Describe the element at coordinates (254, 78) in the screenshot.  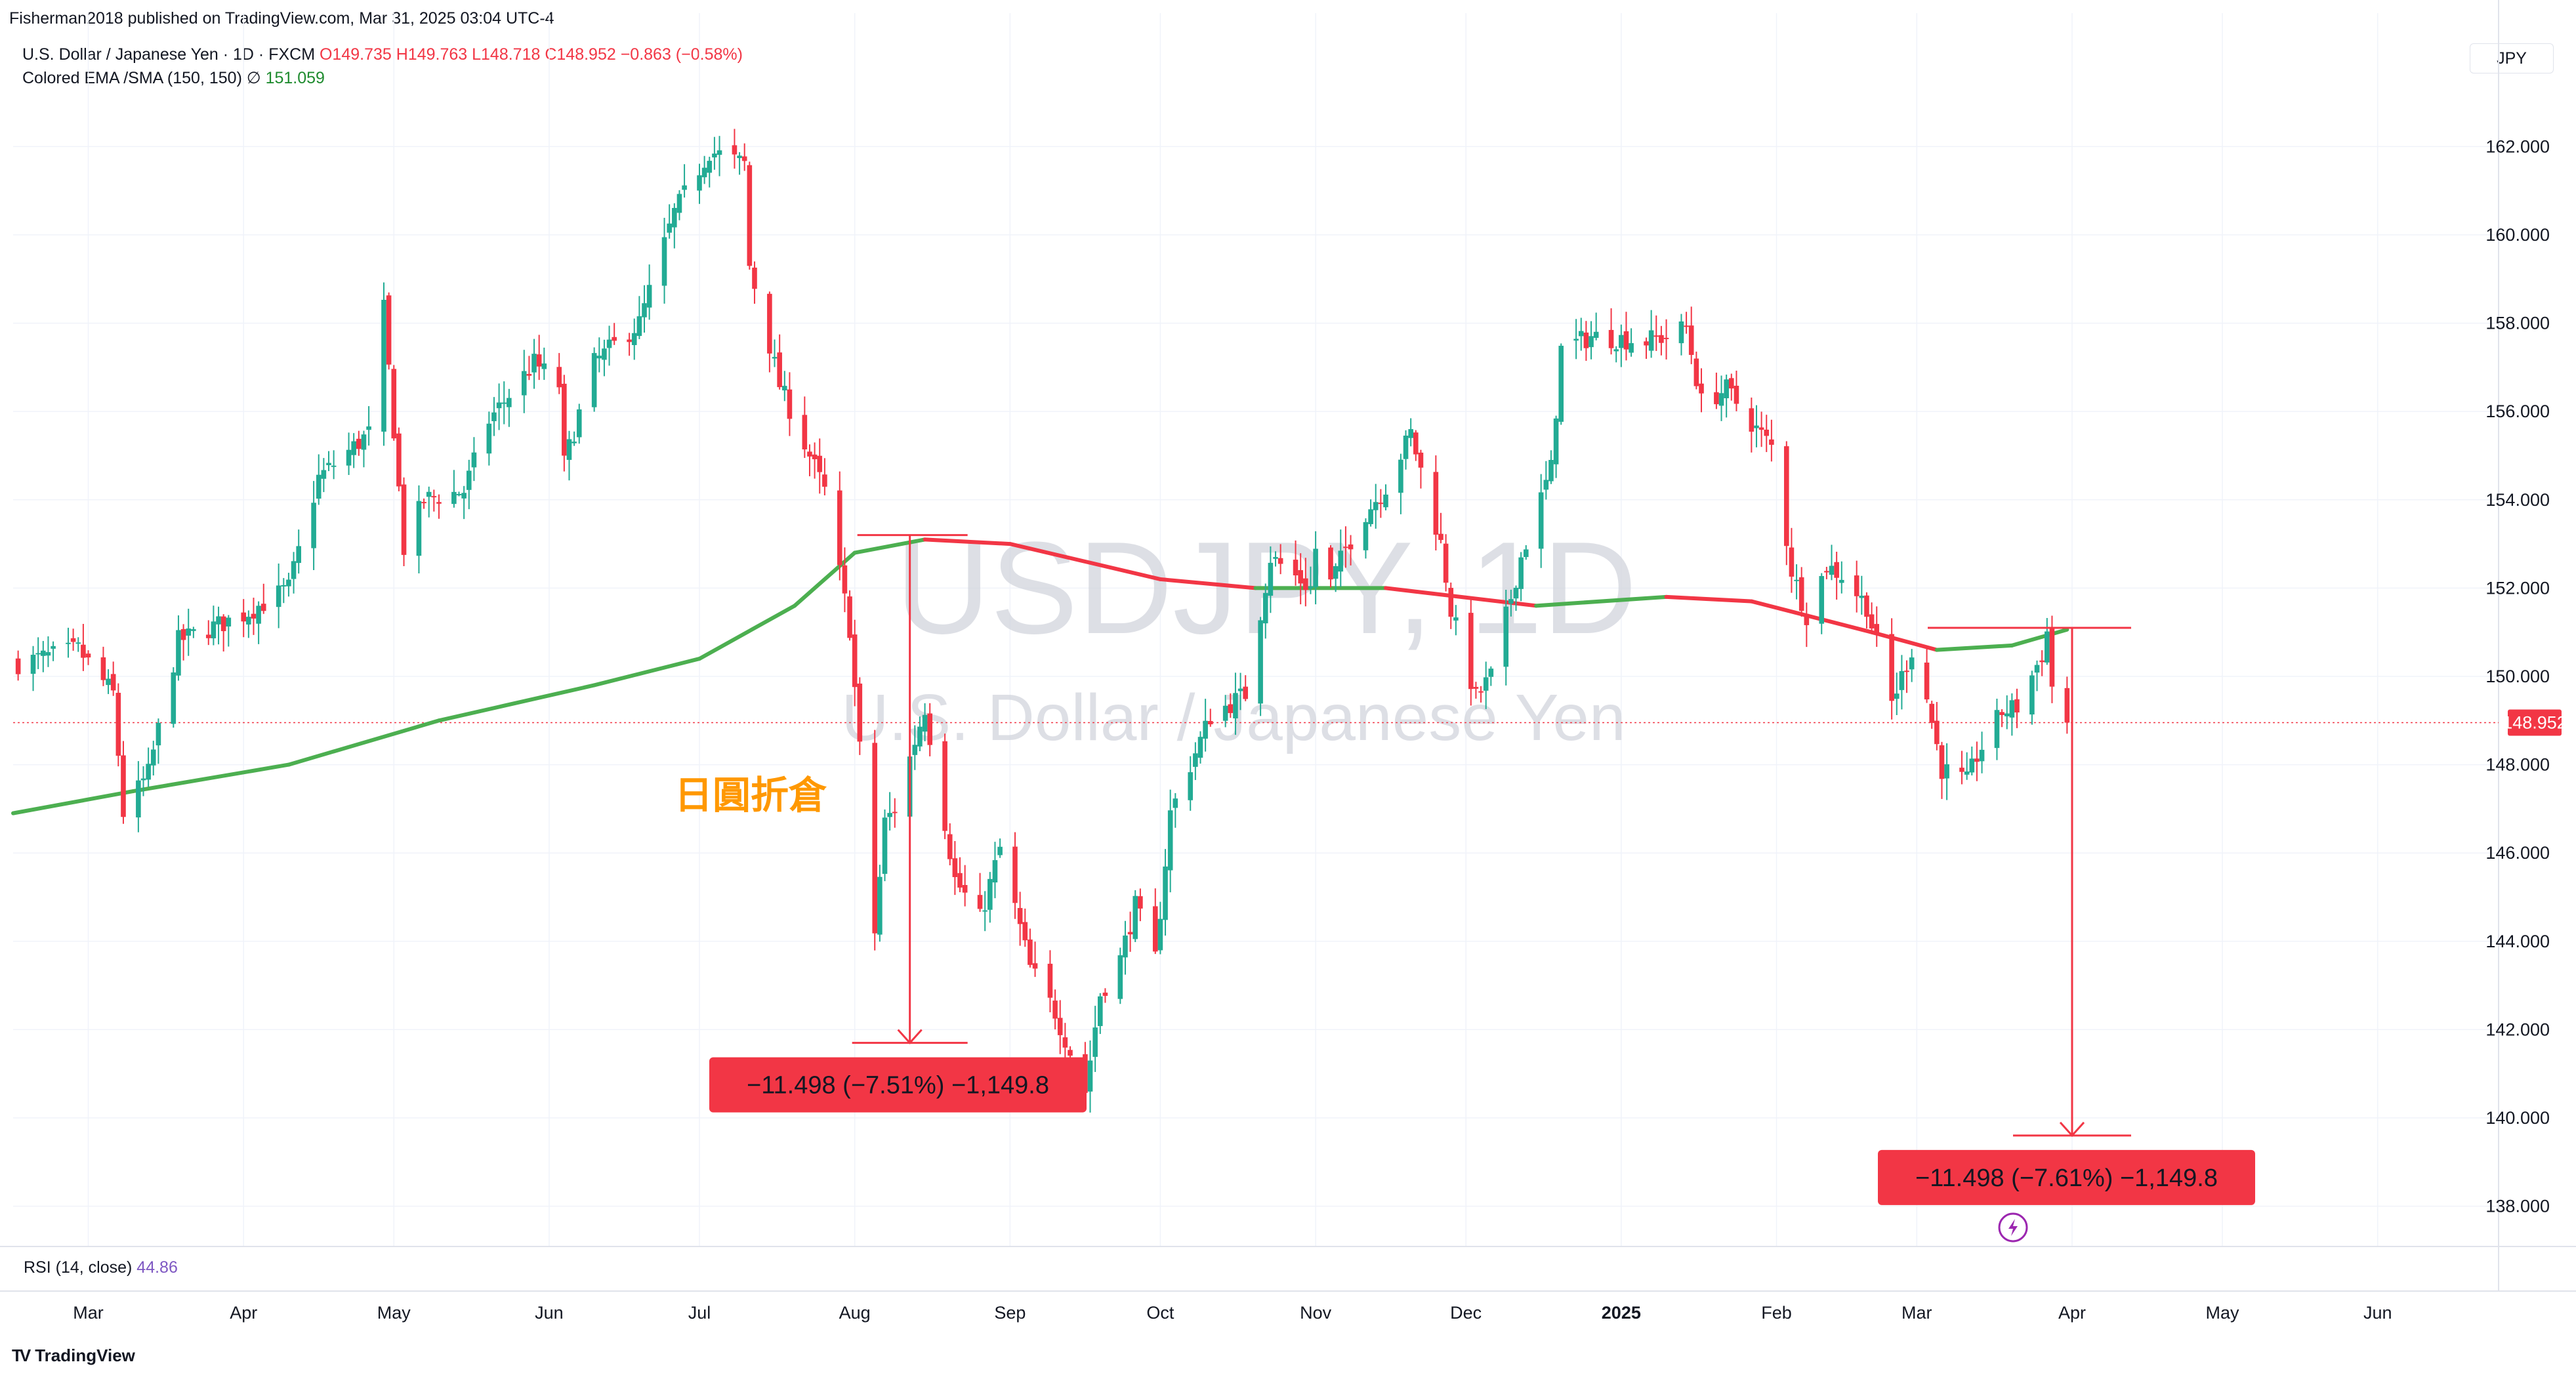
I see `indicator-hidden-icon: ∅` at that location.